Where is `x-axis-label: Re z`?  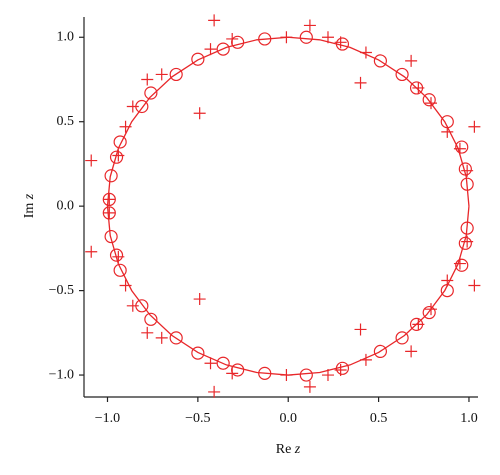 x-axis-label: Re z is located at coordinates (288, 449).